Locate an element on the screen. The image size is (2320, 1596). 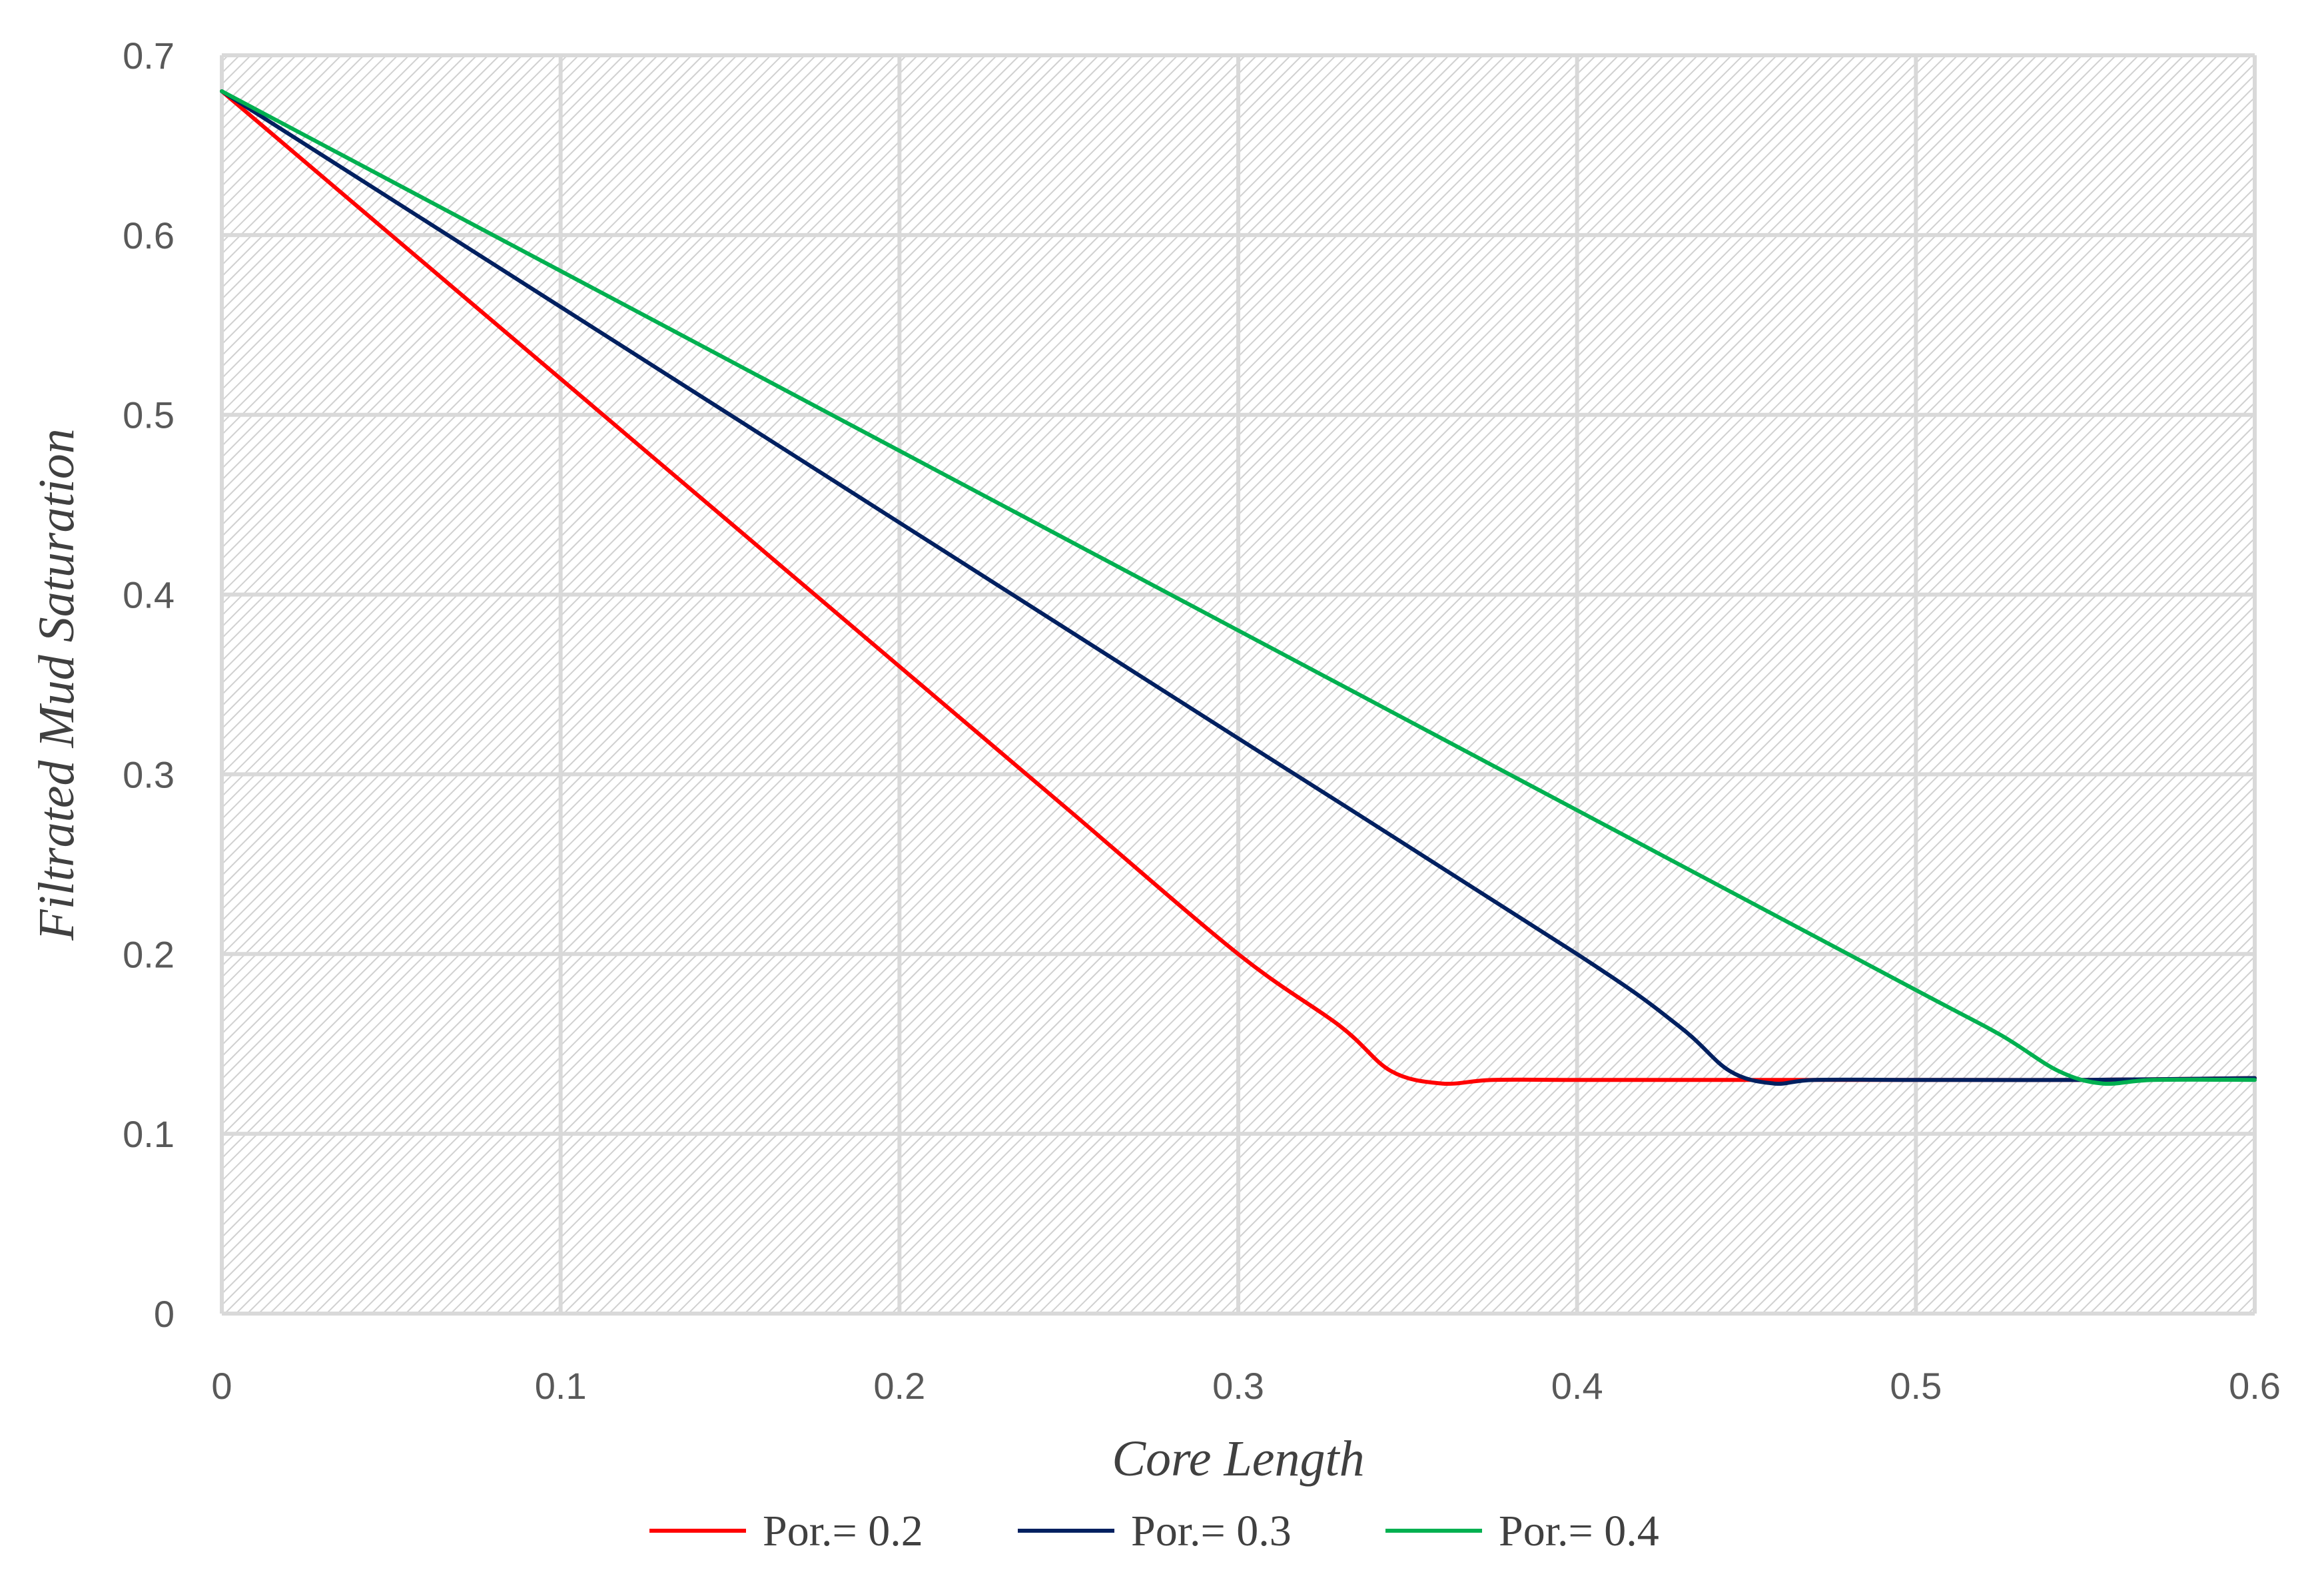
x-tick-label: 0.1 is located at coordinates (561, 1386).